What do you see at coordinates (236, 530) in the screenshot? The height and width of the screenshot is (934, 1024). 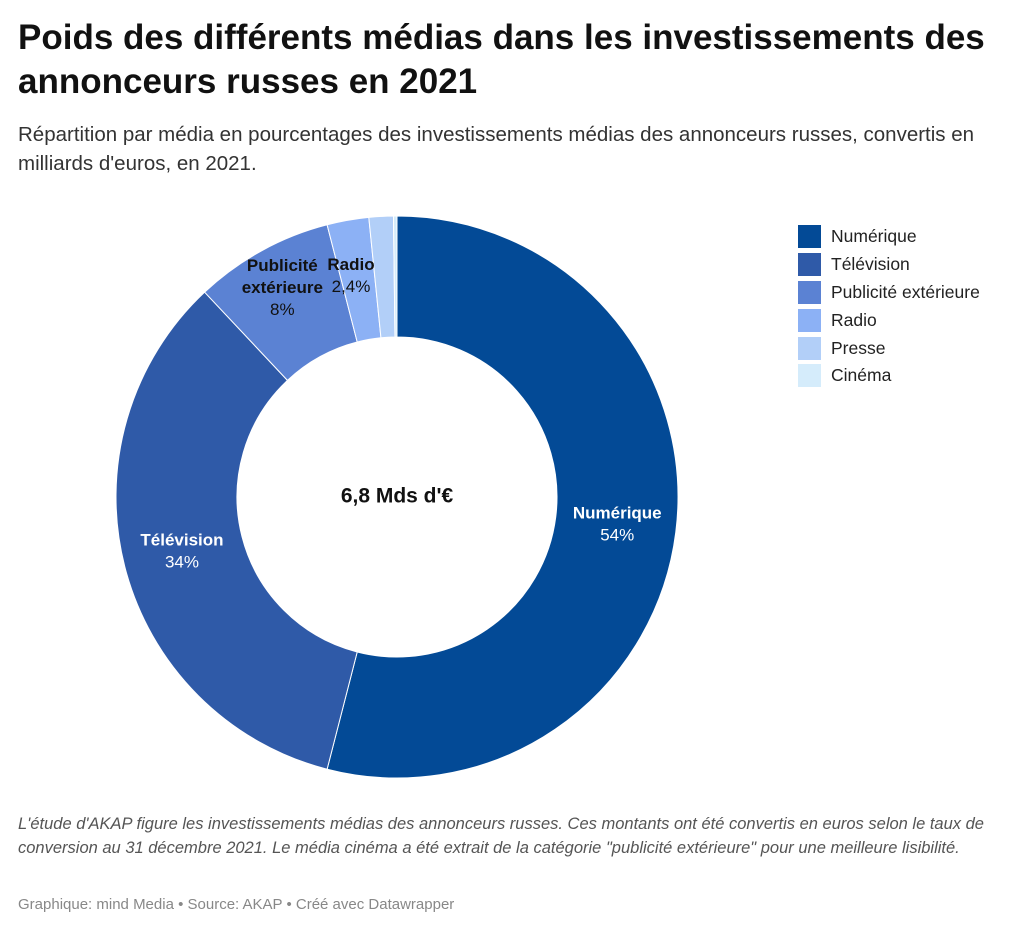 I see `slice-television` at bounding box center [236, 530].